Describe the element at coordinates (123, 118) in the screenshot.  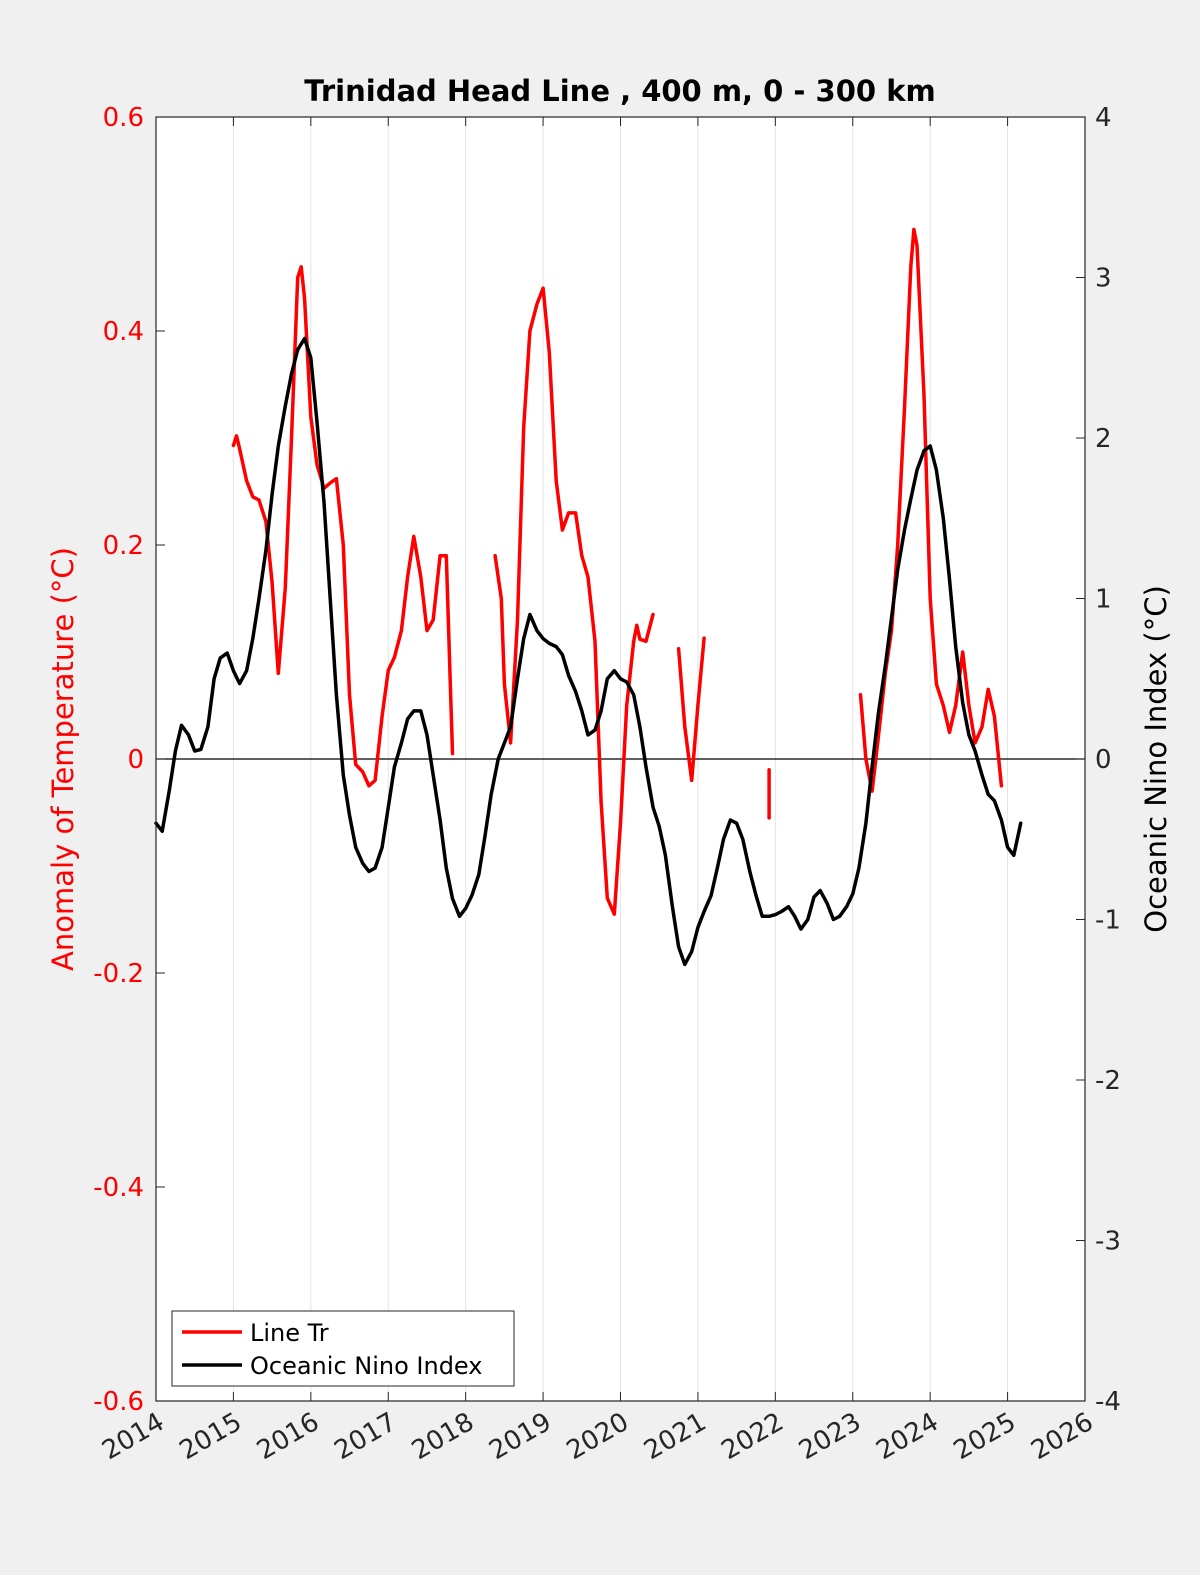
I see `y-left-tick-label: 0.6` at that location.